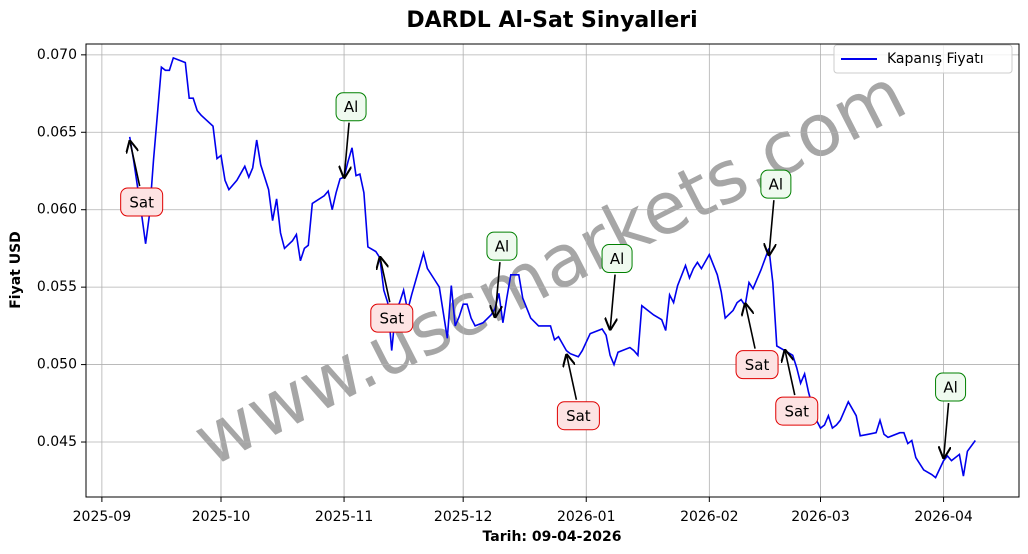  Describe the element at coordinates (57, 55) in the screenshot. I see `y-tick-label: 0.070` at that location.